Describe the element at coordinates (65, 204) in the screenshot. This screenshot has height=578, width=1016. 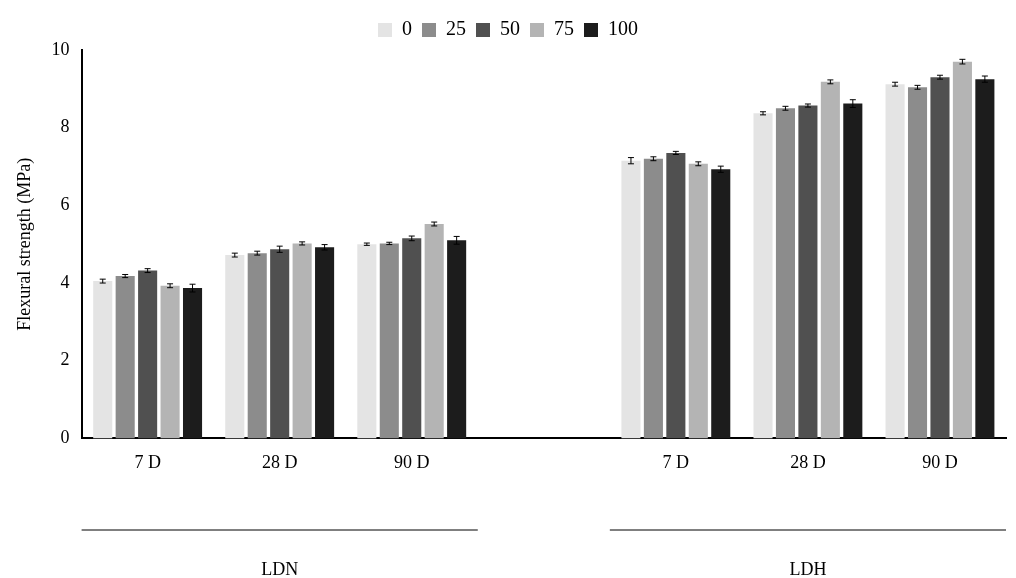
I see `y-tick-label: 6` at that location.